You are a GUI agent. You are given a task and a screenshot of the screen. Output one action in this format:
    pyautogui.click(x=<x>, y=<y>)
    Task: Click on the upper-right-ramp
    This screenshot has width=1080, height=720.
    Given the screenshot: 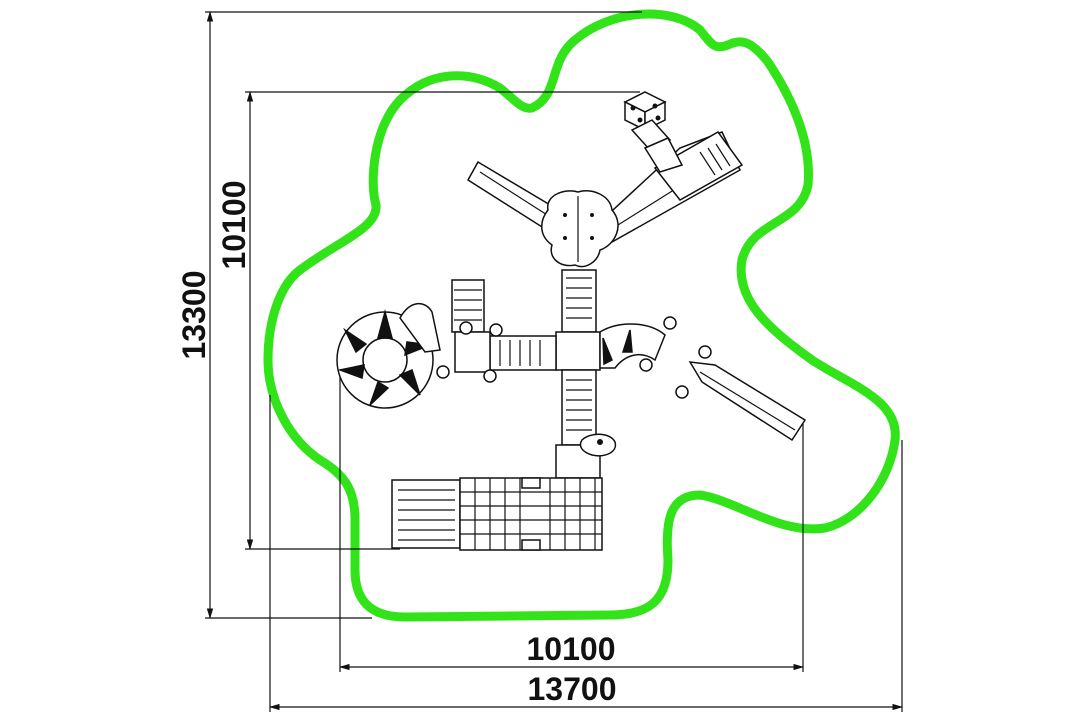 What is the action you would take?
    pyautogui.click(x=671, y=187)
    